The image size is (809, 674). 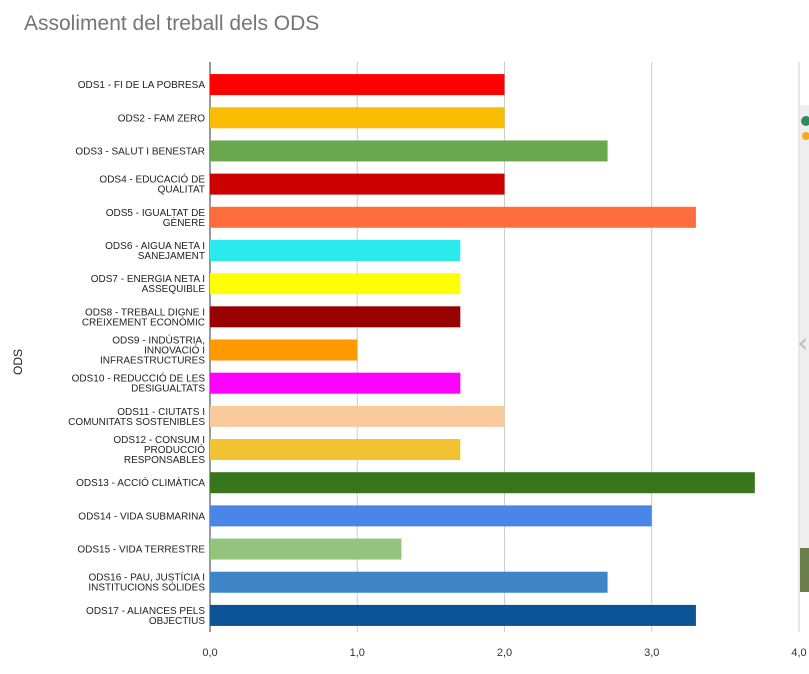 I want to click on category-label: ODS6 - AIGUA NETA I SANEJAMENT, so click(x=155, y=251).